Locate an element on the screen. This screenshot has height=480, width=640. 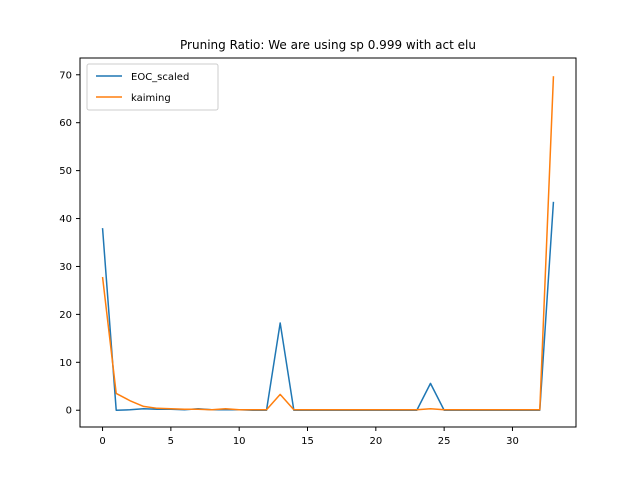
x-tick-label: 10 is located at coordinates (239, 441).